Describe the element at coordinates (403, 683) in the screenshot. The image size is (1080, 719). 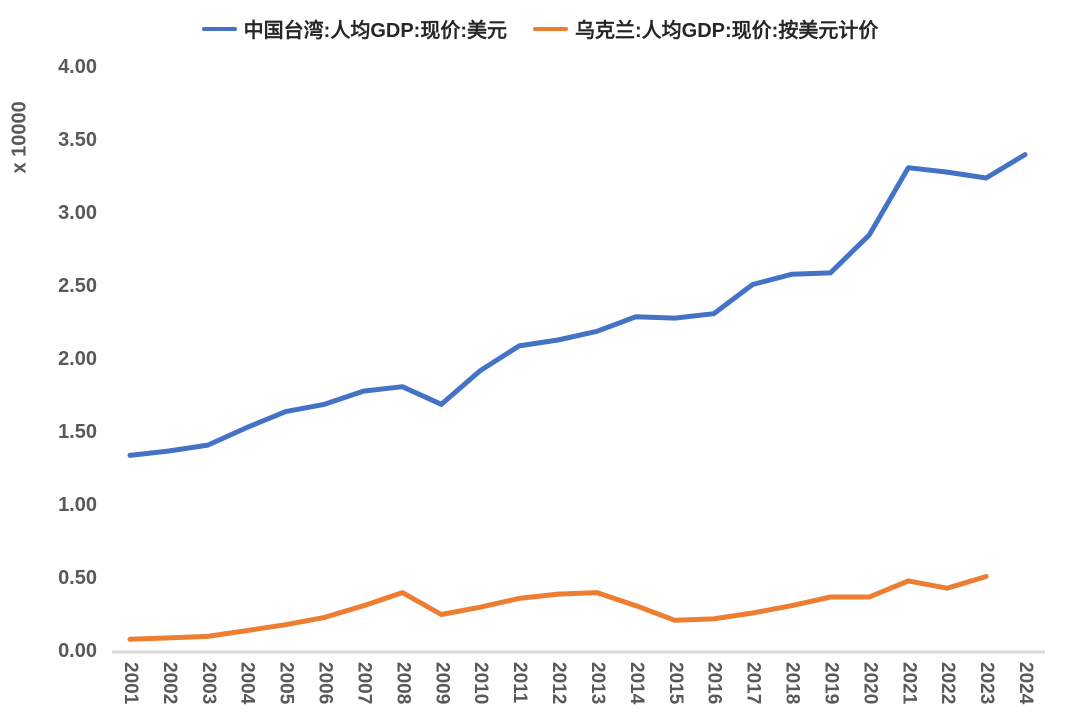
I see `x-tick-label: 2008` at that location.